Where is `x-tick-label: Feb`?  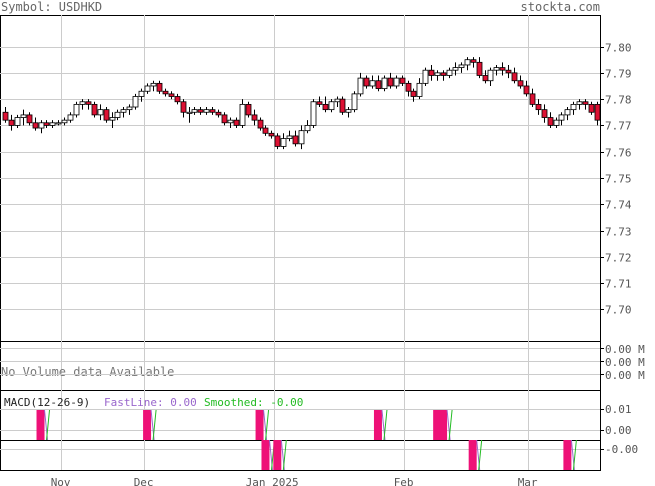 x-tick-label: Feb is located at coordinates (404, 481).